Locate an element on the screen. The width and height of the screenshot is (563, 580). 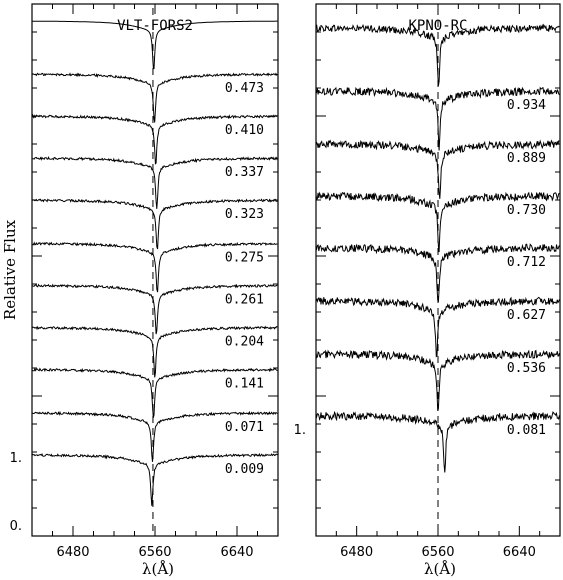
phase-label: 0.009 is located at coordinates (244, 469).